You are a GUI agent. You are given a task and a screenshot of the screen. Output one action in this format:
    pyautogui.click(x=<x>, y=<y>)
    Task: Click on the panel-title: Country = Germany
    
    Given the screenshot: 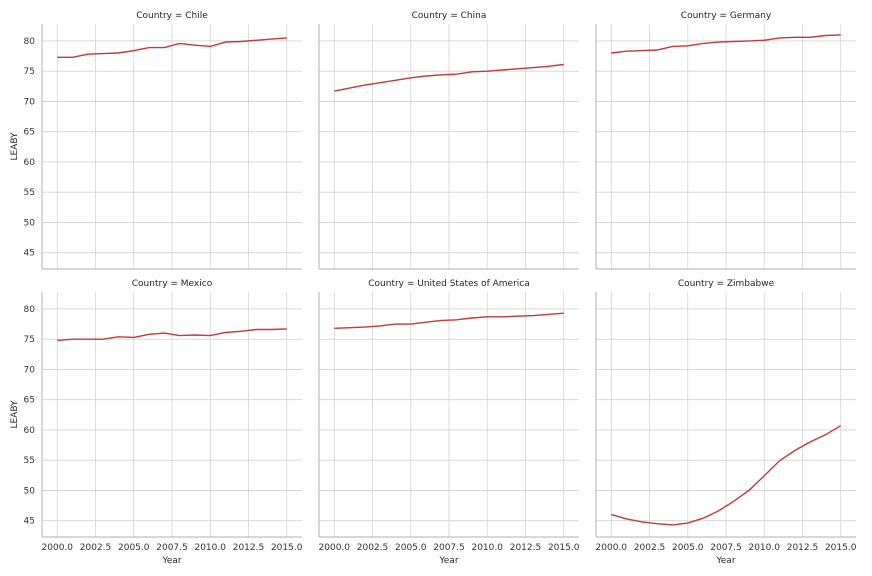 What is the action you would take?
    pyautogui.click(x=726, y=16)
    